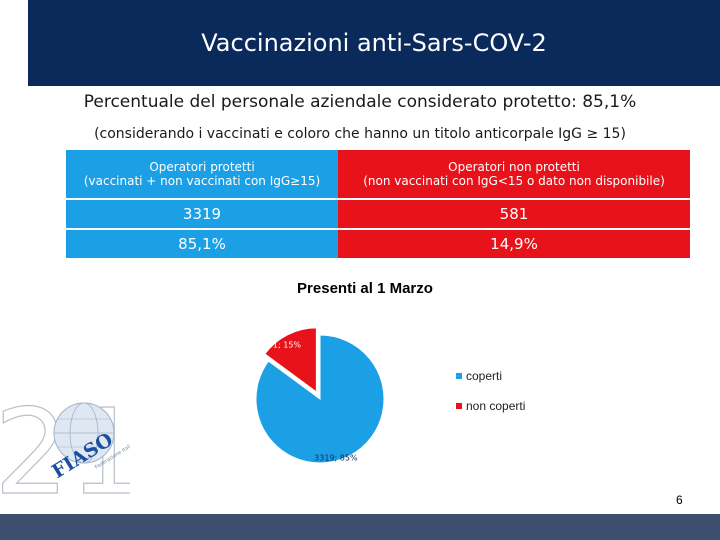  Describe the element at coordinates (202, 167) in the screenshot. I see `header-protected-title: Operatori protetti` at that location.